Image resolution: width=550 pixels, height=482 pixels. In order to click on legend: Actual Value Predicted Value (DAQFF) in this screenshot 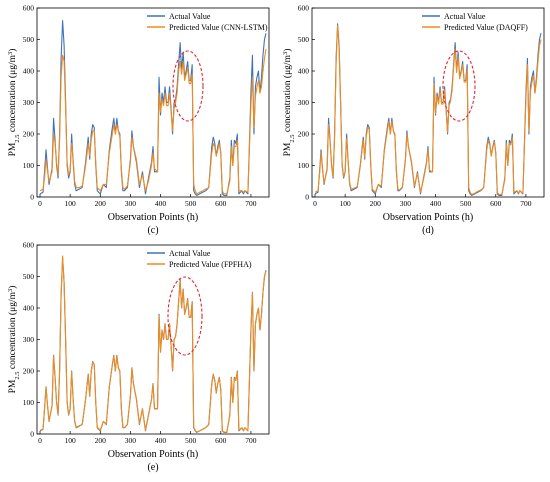, I will do `click(475, 22)`.